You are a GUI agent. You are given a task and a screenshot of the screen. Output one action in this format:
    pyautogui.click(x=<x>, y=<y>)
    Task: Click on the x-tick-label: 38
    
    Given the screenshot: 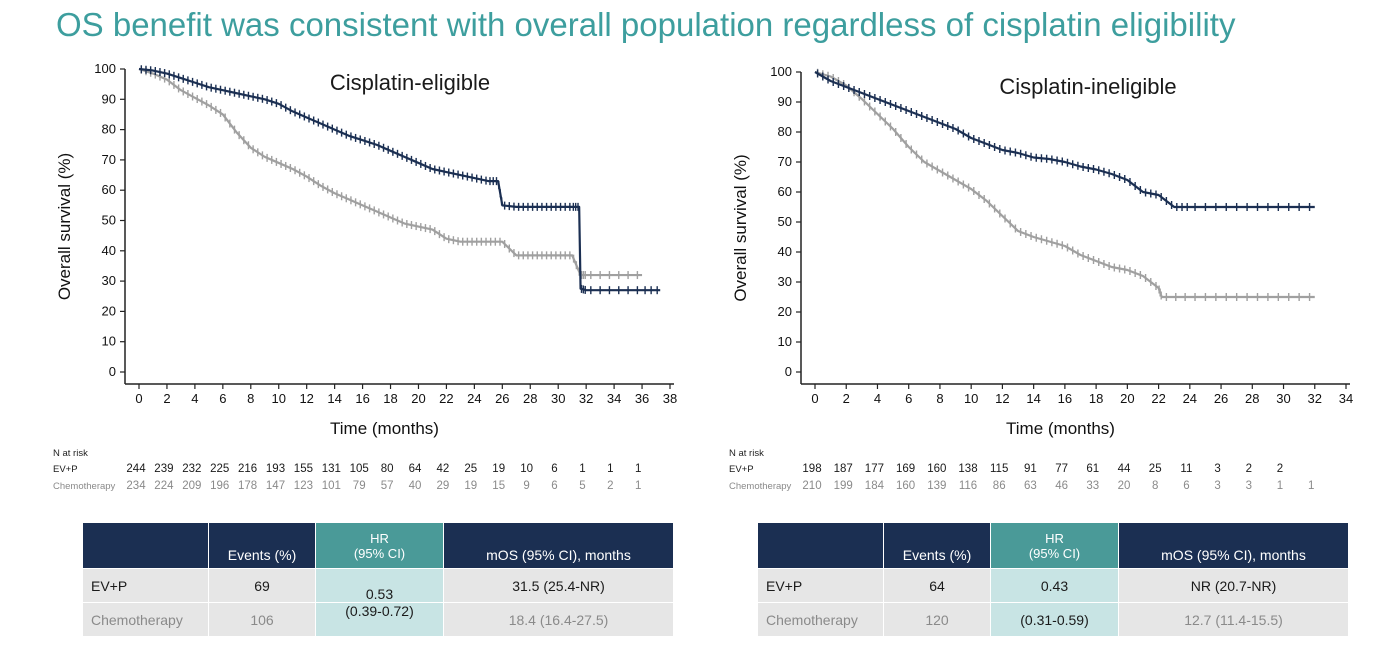 What is the action you would take?
    pyautogui.click(x=670, y=398)
    